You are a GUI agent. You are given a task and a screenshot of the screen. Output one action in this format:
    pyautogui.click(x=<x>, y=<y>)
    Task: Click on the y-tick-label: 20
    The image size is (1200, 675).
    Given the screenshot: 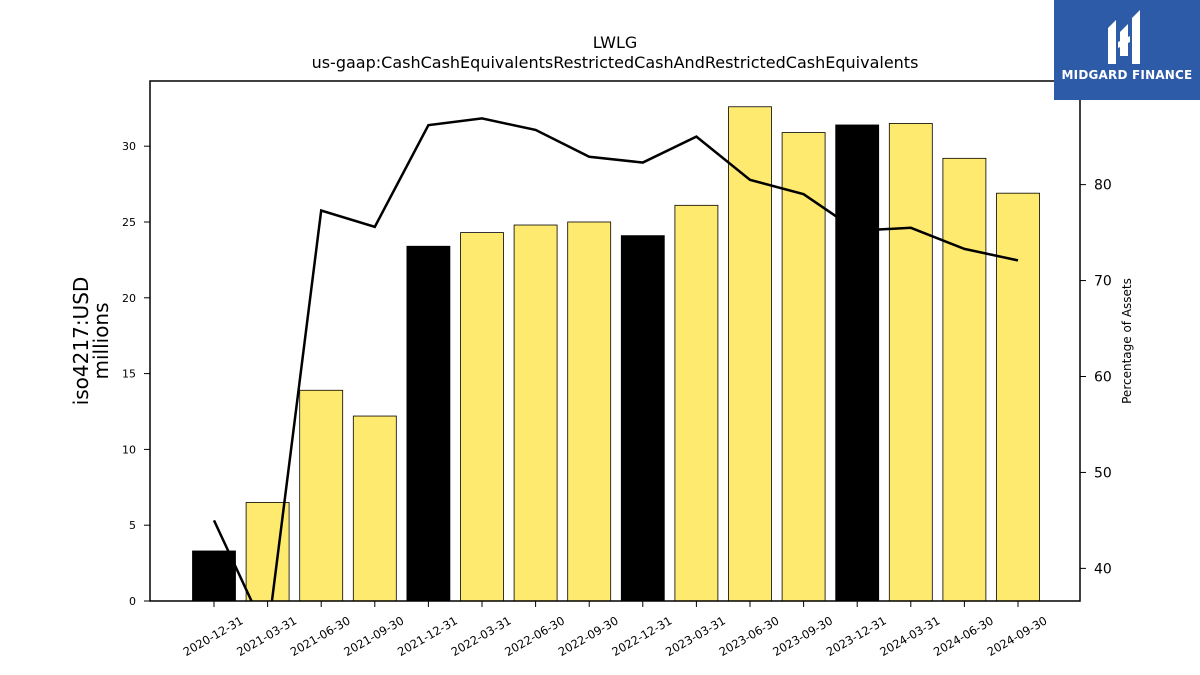 What is the action you would take?
    pyautogui.click(x=129, y=298)
    